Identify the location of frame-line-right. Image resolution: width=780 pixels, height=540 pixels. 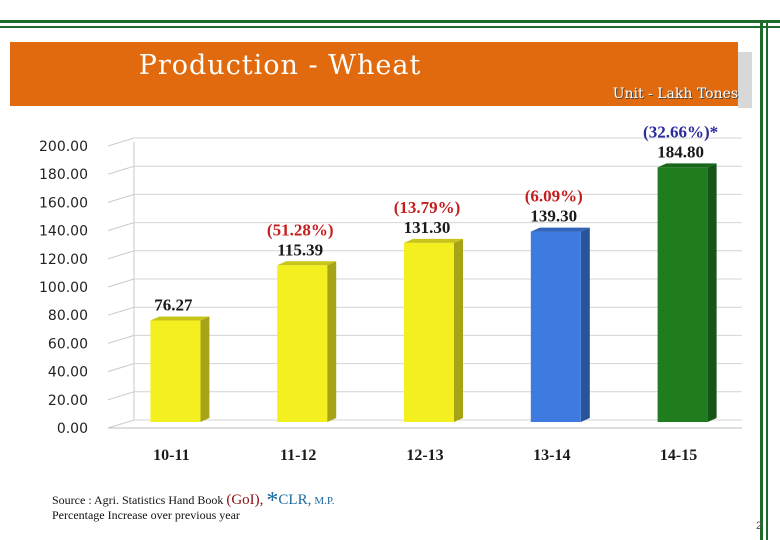
(761, 280).